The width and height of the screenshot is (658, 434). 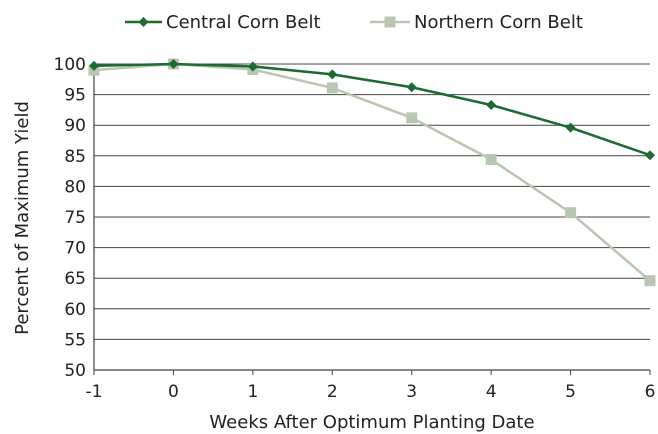 What do you see at coordinates (70, 65) in the screenshot?
I see `y-tick-label-100: 100` at bounding box center [70, 65].